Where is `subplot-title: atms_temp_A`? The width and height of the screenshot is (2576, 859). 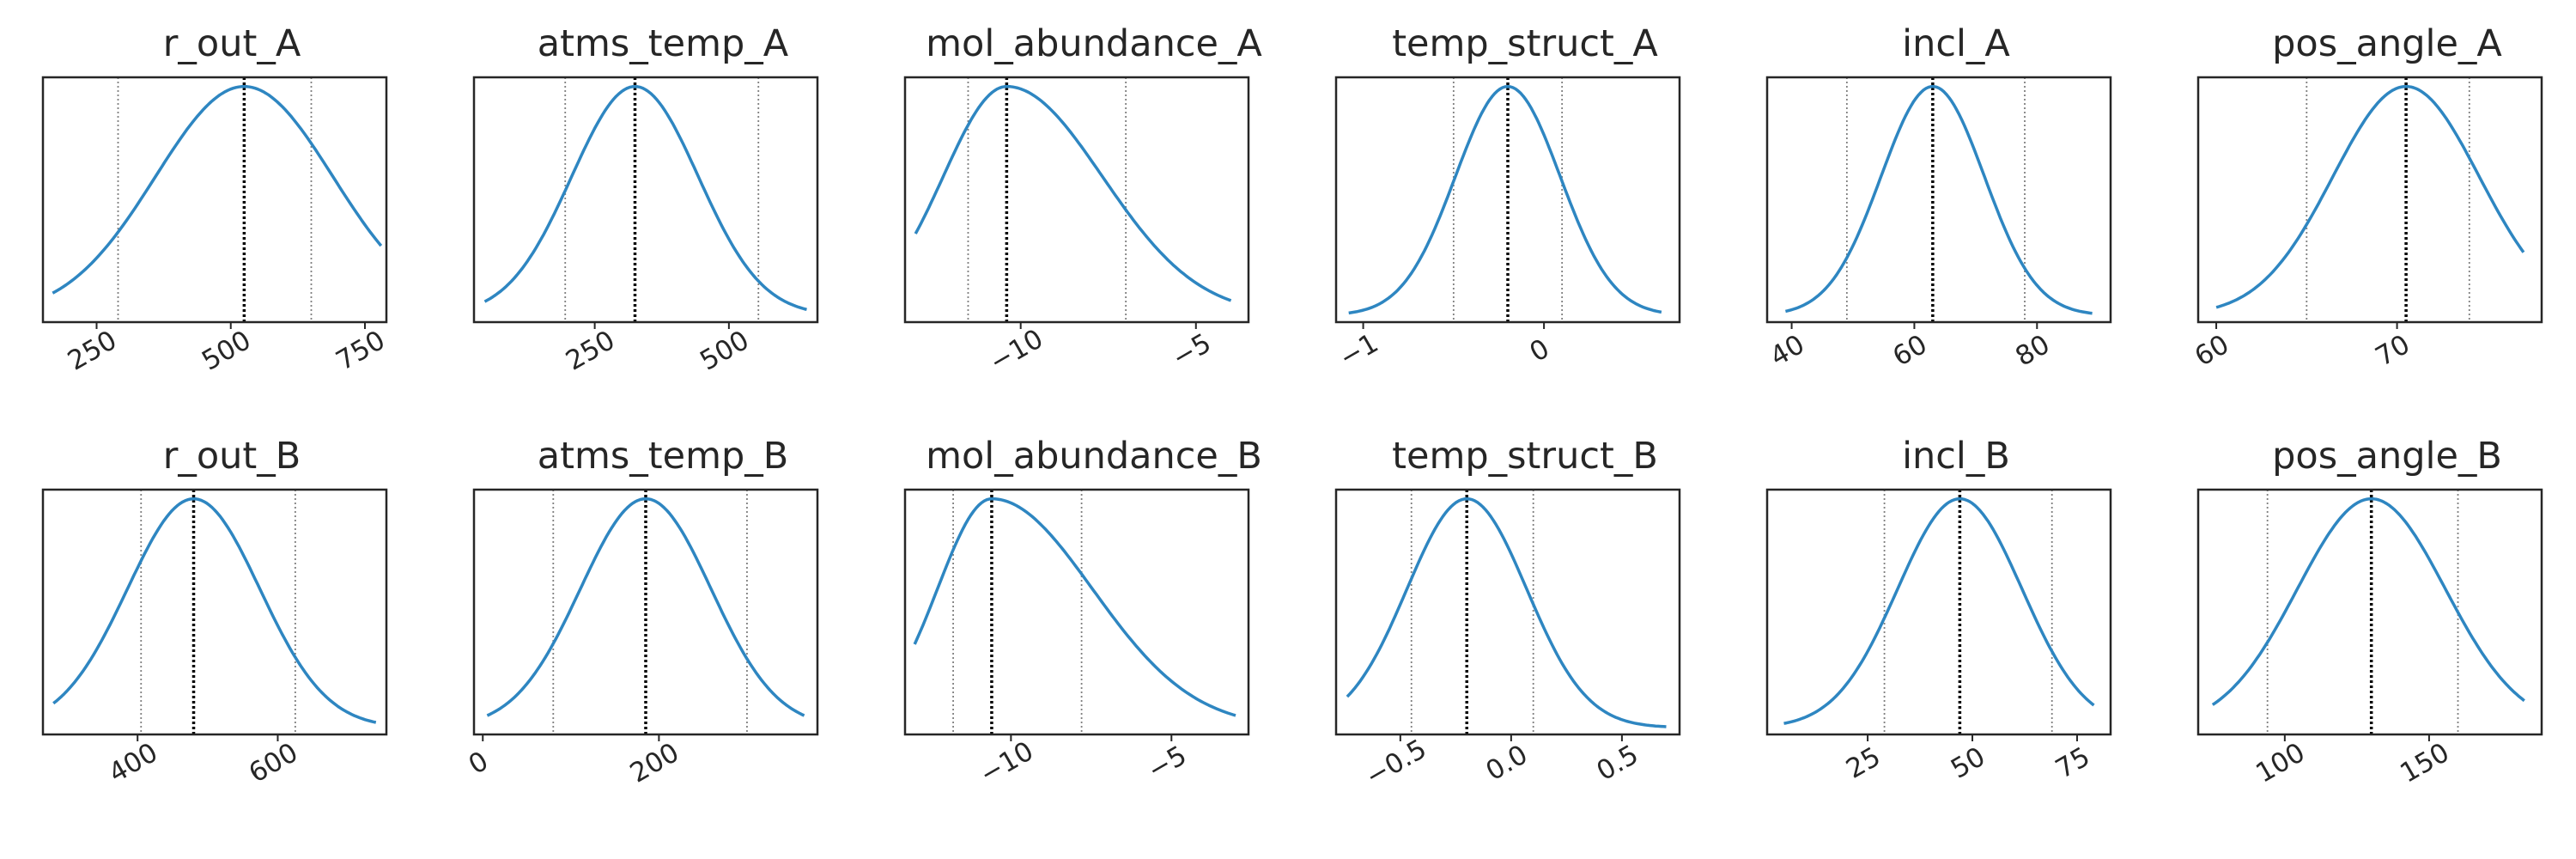 subplot-title: atms_temp_A is located at coordinates (663, 44).